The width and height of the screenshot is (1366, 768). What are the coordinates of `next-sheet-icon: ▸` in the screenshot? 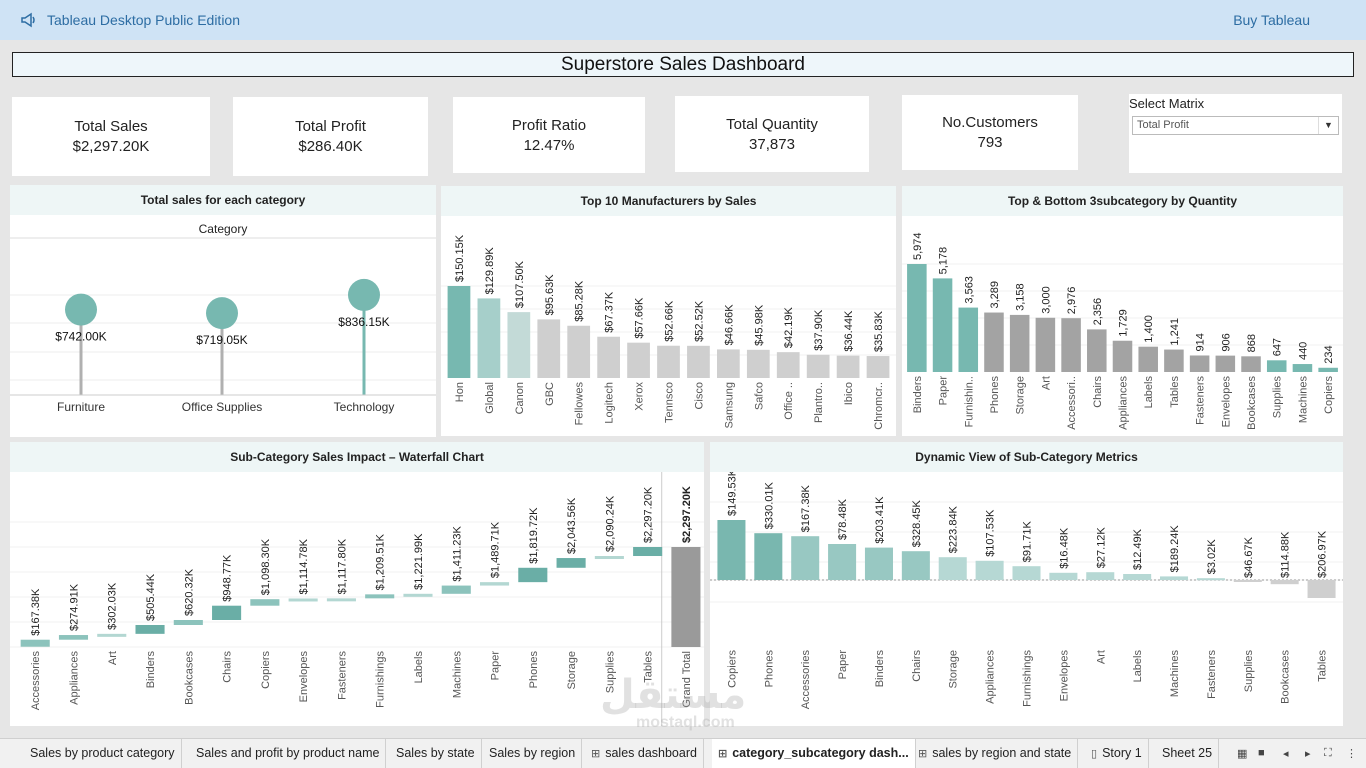 It's located at (1308, 754).